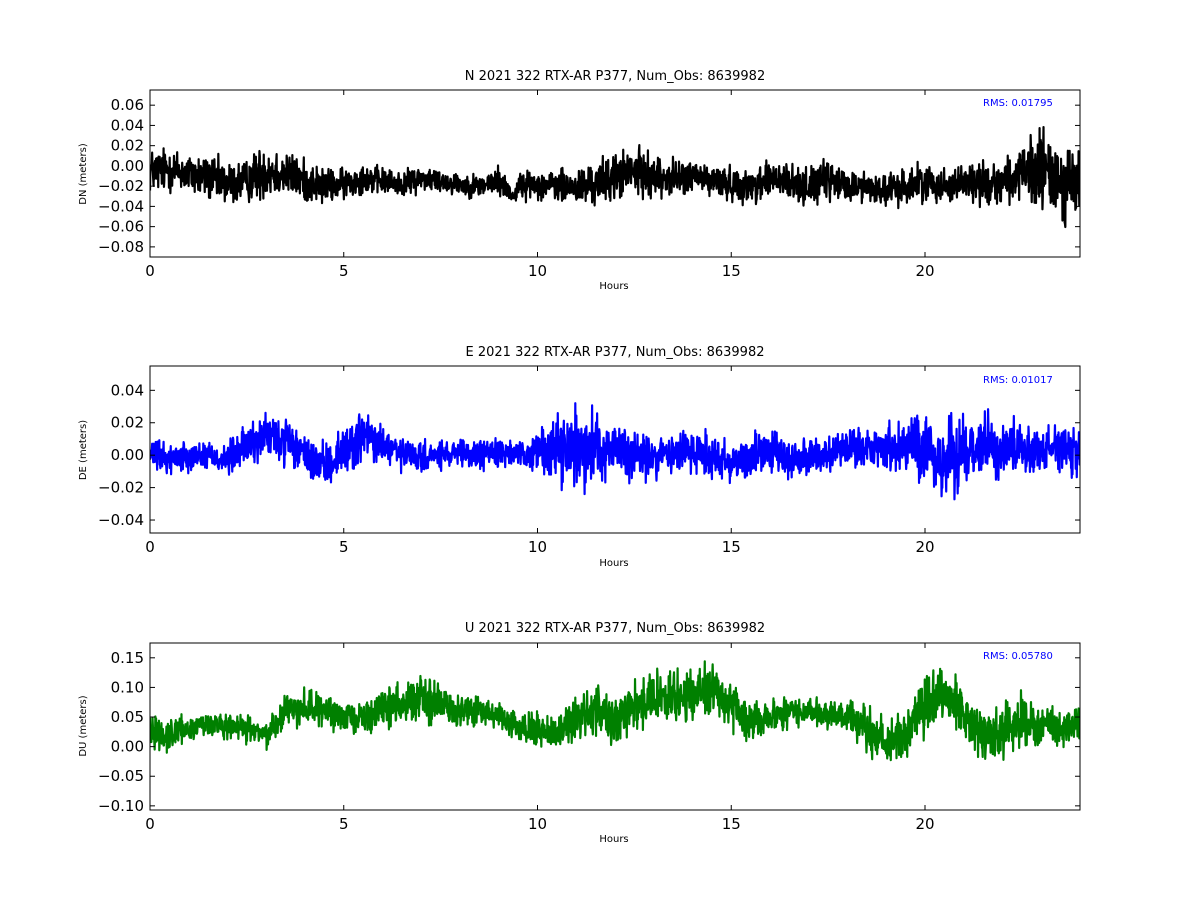 The image size is (1200, 900). I want to click on panel-u-ylabel: DU (meters), so click(83, 725).